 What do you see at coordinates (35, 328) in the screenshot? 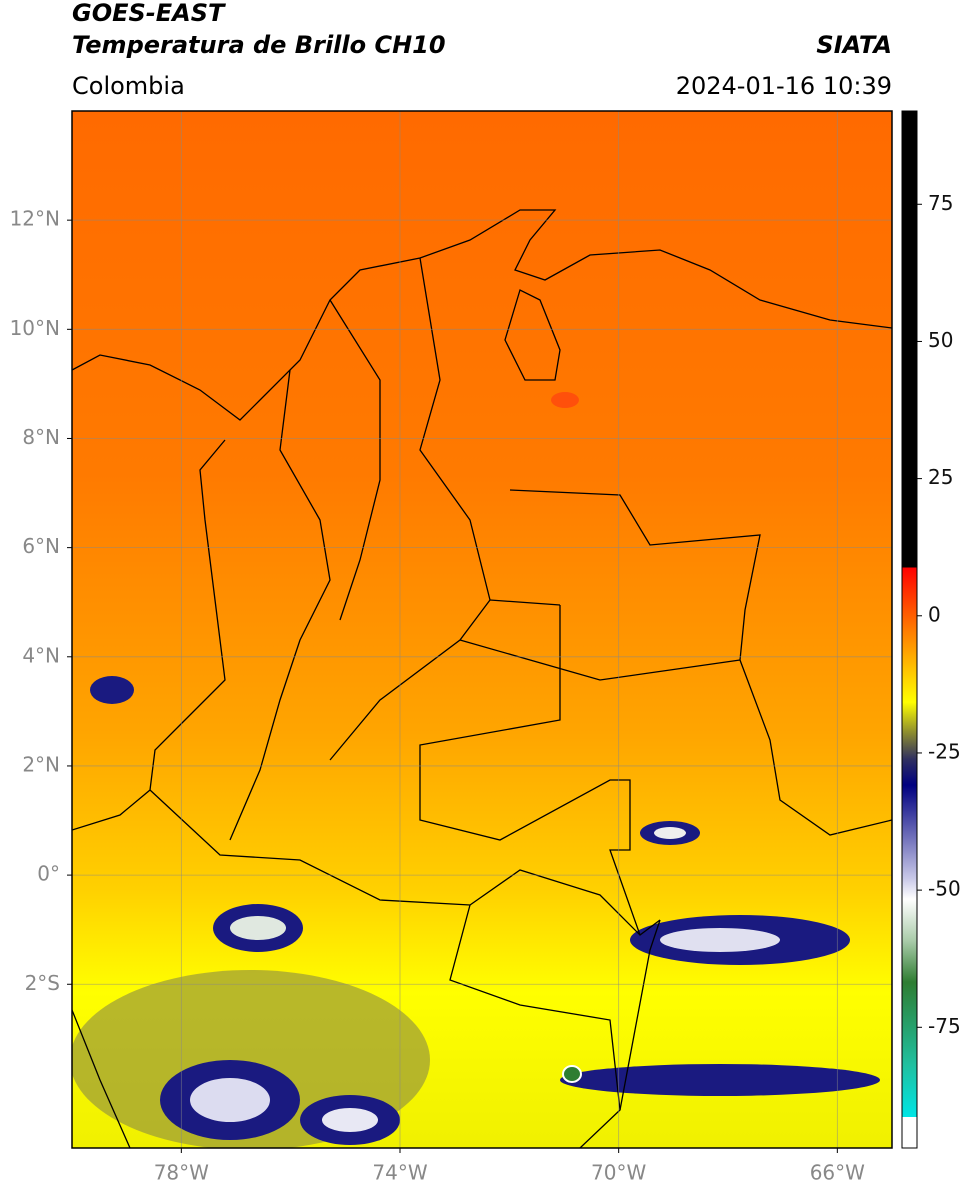
I see `lat-tick-label: 10°N` at bounding box center [35, 328].